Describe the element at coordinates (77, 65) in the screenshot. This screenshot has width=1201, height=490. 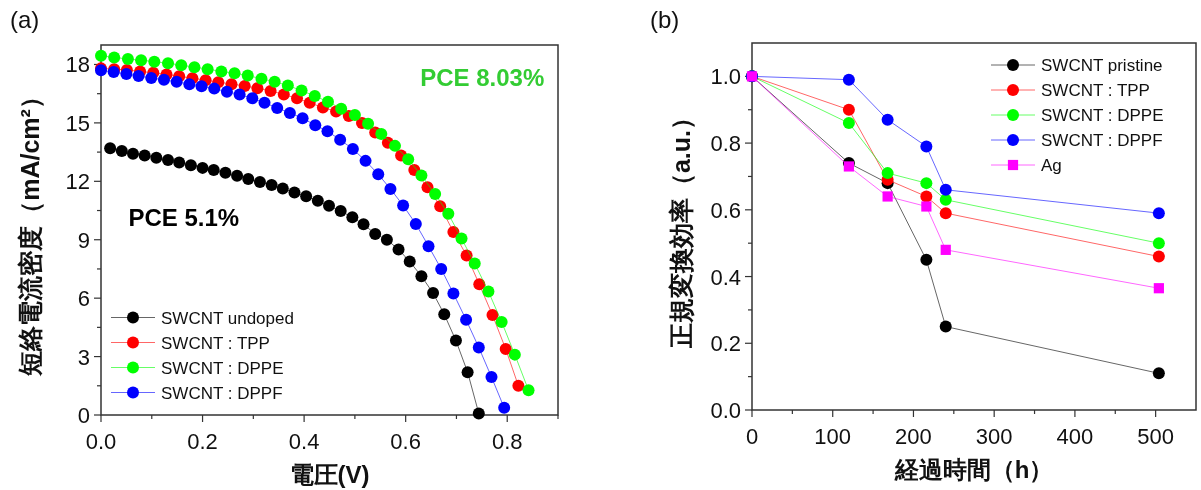
I see `y-tick-label: 18` at that location.